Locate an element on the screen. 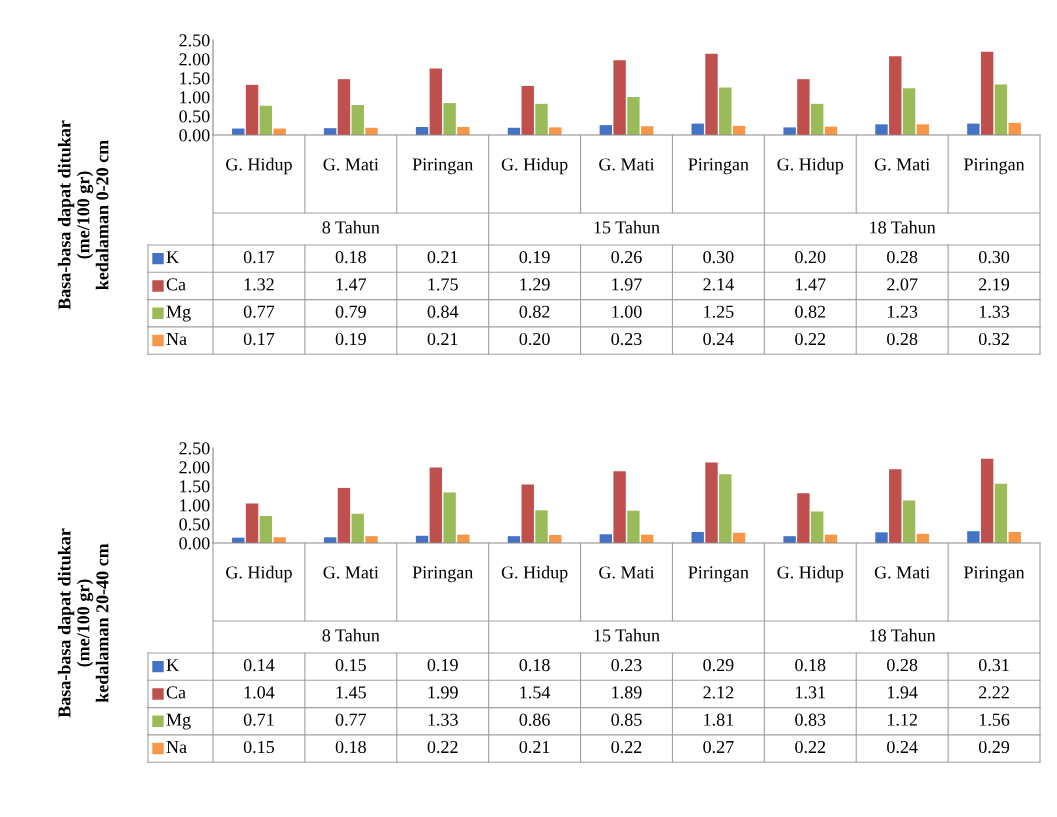 The height and width of the screenshot is (817, 1057). data-label: 1.12 is located at coordinates (902, 719).